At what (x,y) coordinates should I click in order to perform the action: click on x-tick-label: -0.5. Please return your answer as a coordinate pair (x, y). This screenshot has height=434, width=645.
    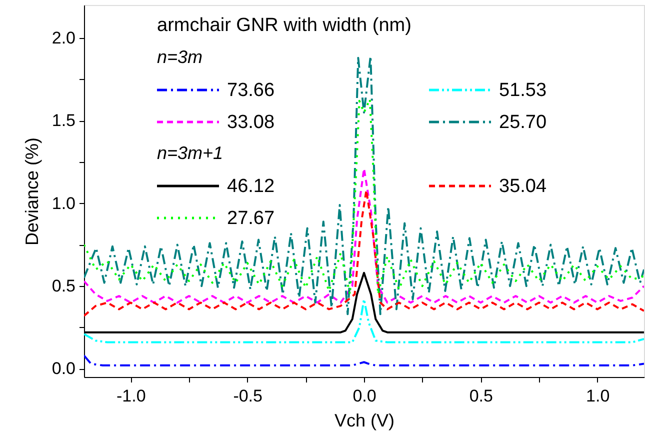
    Looking at the image, I should click on (247, 396).